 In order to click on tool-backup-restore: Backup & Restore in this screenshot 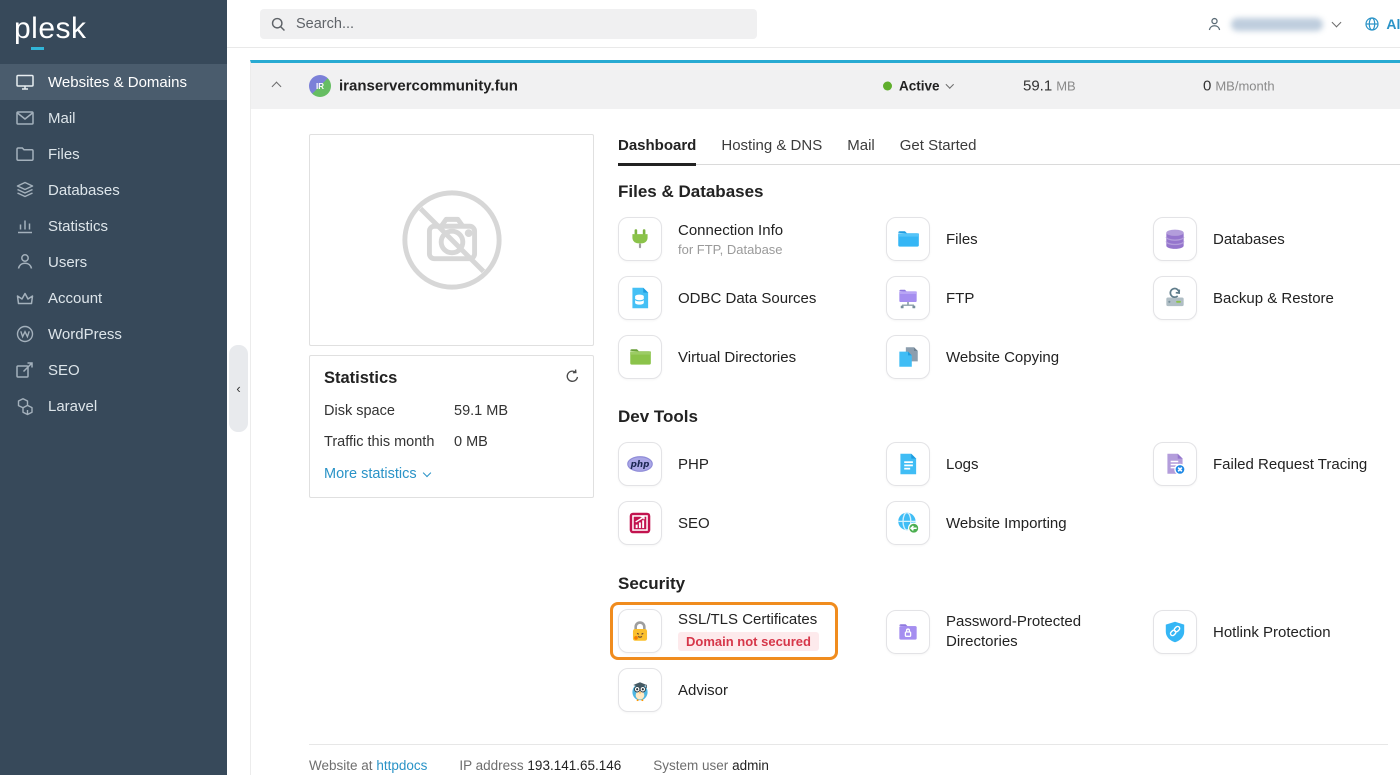, I will do `click(1276, 298)`.